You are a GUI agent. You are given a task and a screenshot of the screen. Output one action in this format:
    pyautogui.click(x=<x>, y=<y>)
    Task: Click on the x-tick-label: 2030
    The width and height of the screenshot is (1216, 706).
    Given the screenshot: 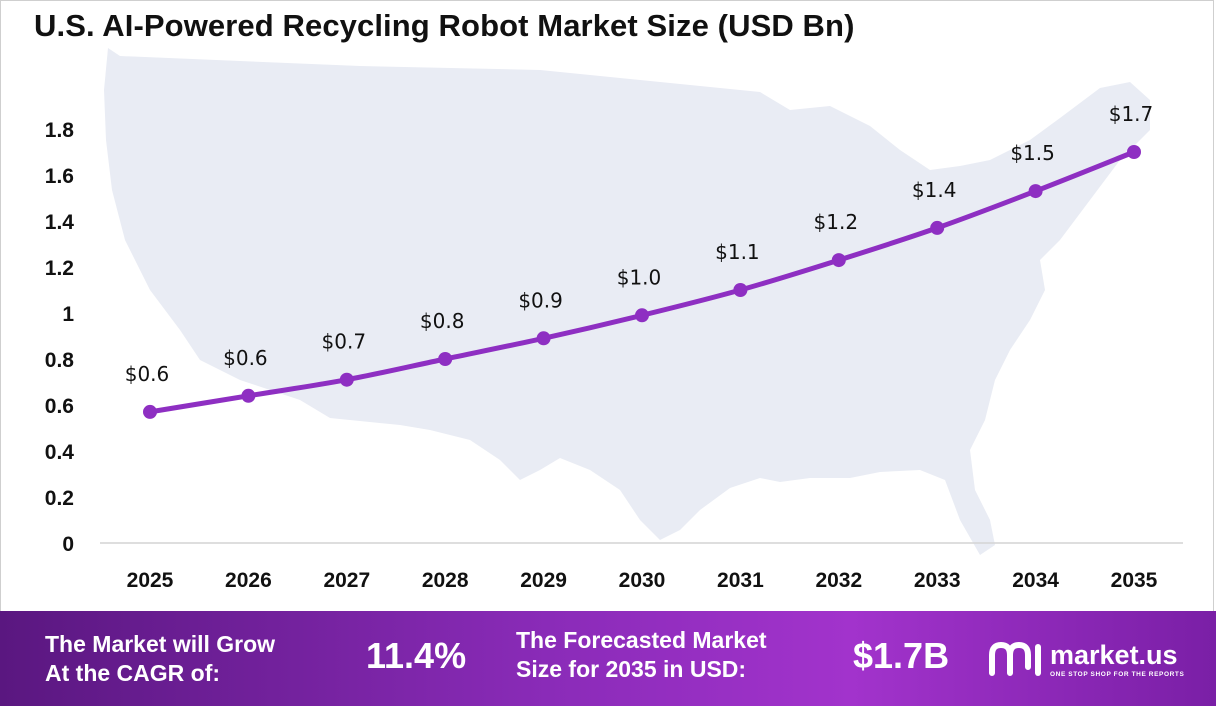 What is the action you would take?
    pyautogui.click(x=642, y=580)
    